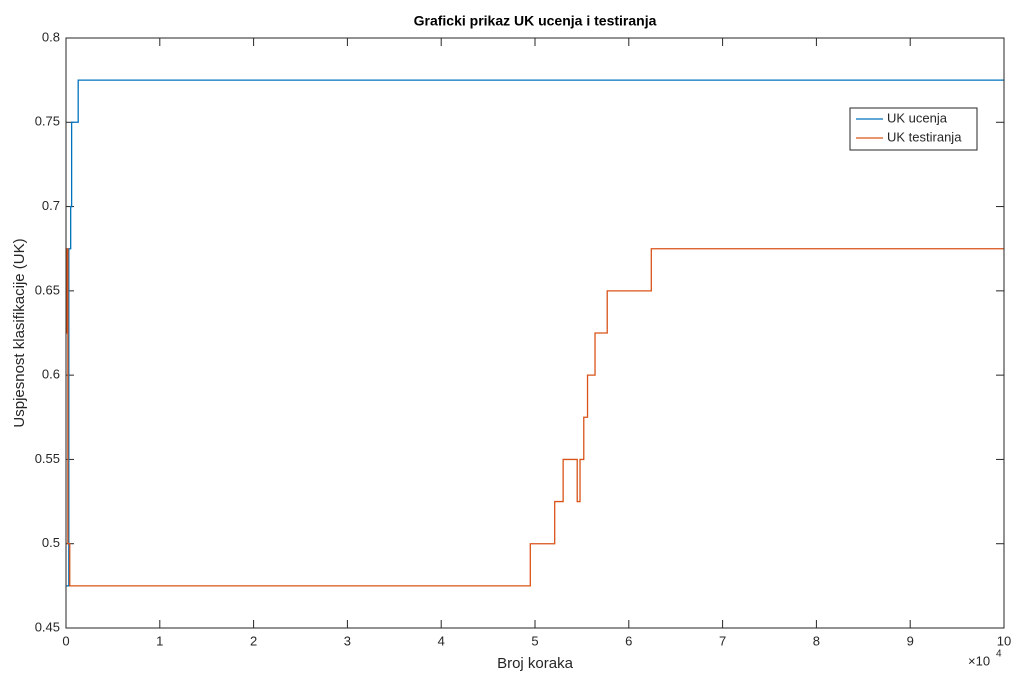  What do you see at coordinates (910, 640) in the screenshot?
I see `x-tick-label: 9` at bounding box center [910, 640].